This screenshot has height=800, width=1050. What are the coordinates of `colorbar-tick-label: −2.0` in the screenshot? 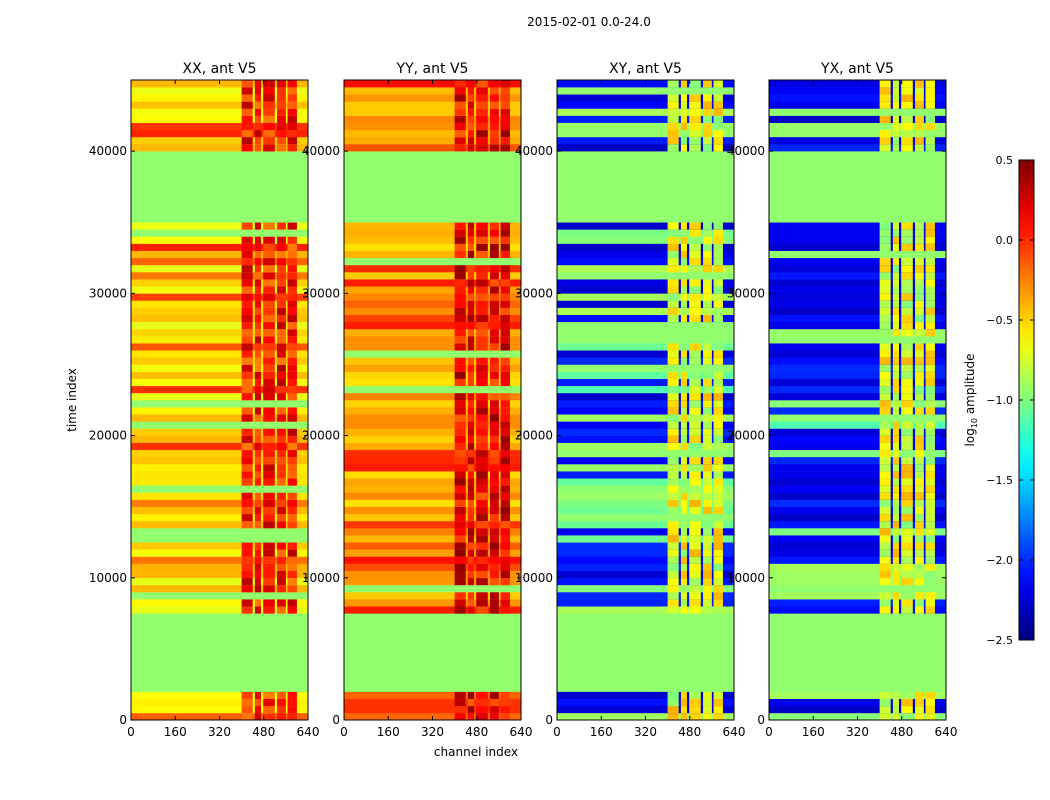 It's located at (999, 560).